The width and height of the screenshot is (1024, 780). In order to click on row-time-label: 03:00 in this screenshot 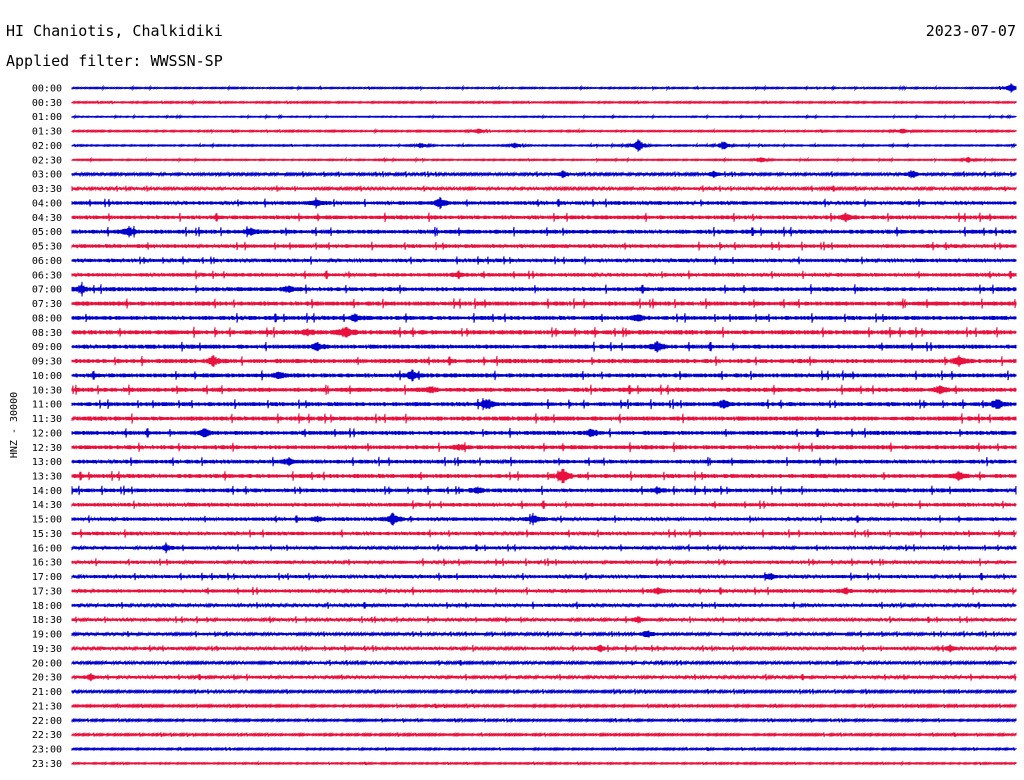, I will do `click(47, 175)`.